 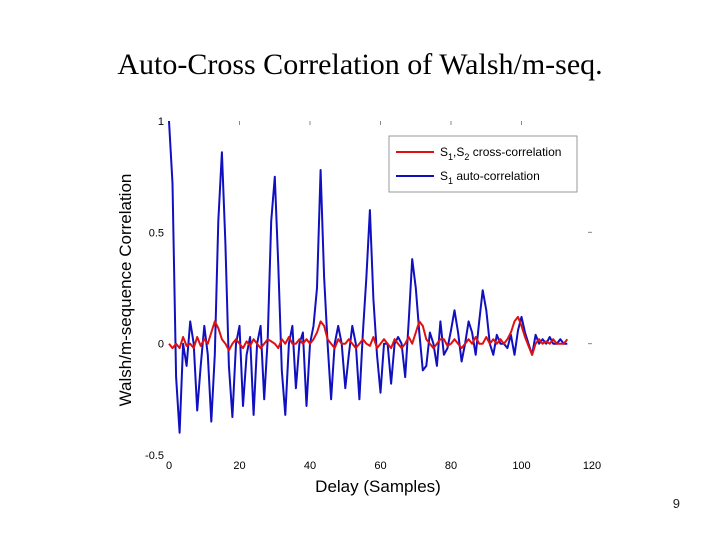 I want to click on legend-label-cross: S1,S2 cross-correlation, so click(x=500, y=153).